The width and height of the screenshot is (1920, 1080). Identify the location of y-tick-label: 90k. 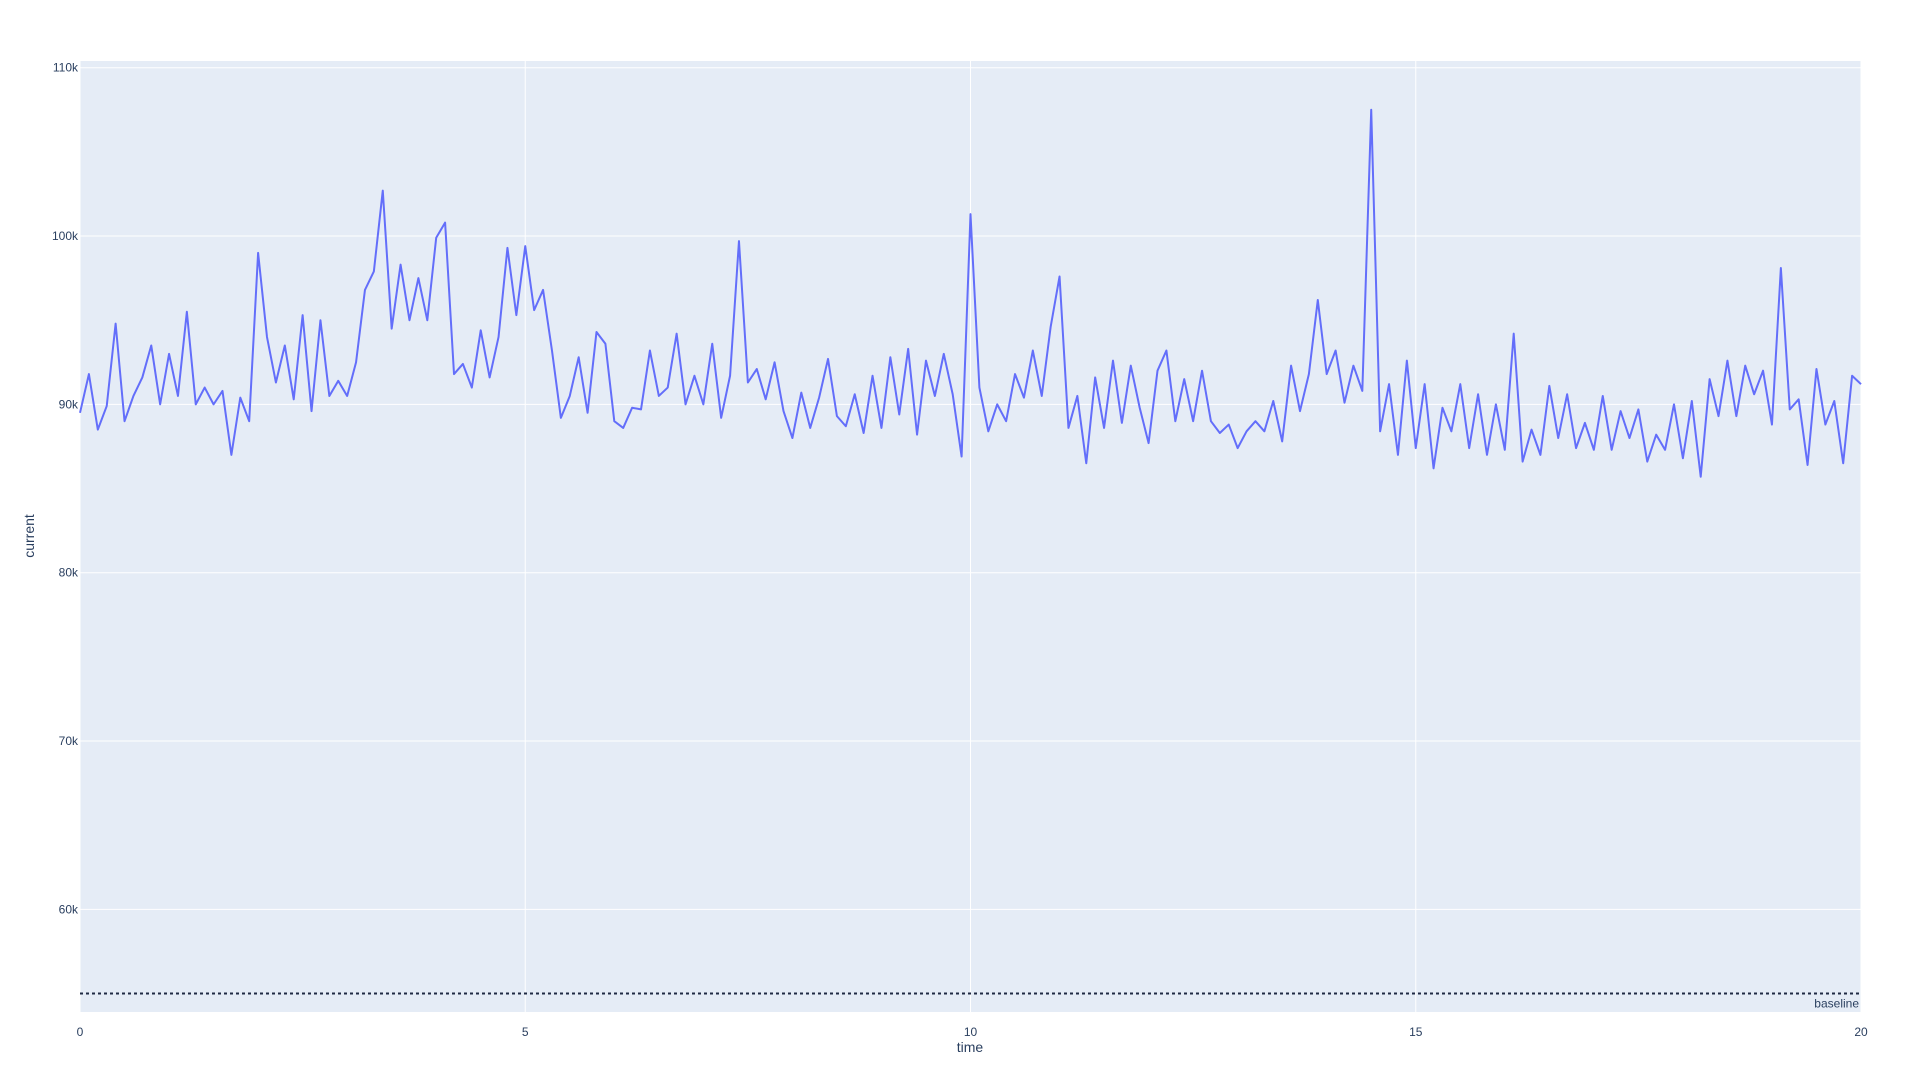
(69, 404).